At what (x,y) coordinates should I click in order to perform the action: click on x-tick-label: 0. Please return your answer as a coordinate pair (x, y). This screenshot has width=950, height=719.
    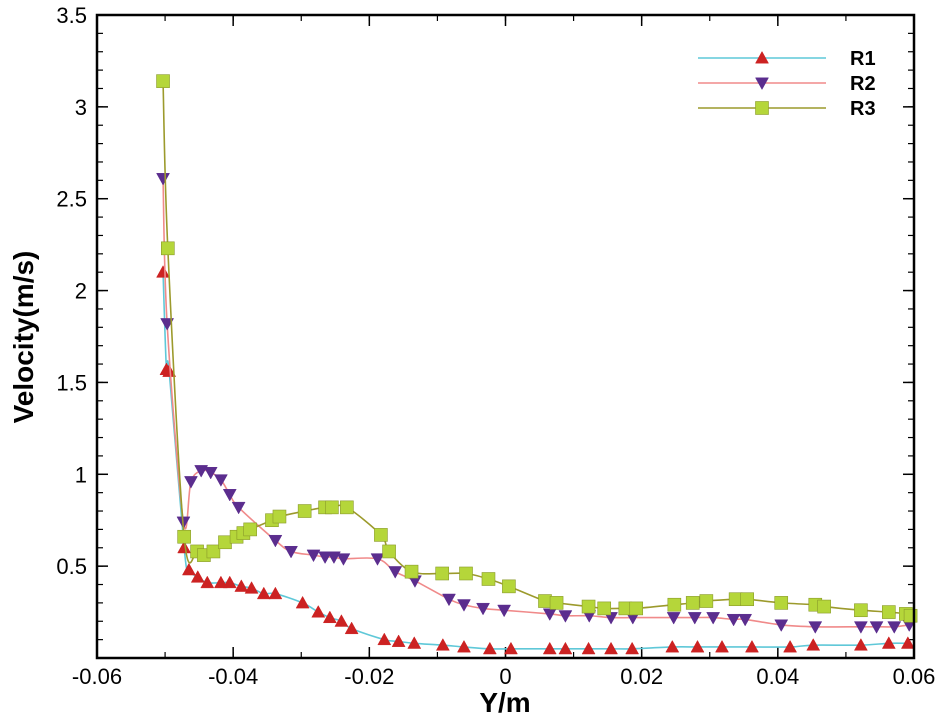
    Looking at the image, I should click on (505, 676).